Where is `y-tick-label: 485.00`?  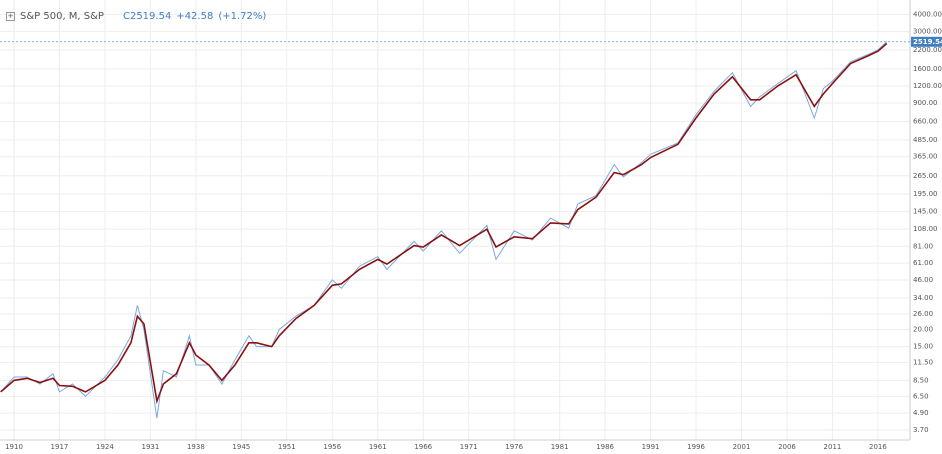
y-tick-label: 485.00 is located at coordinates (925, 140).